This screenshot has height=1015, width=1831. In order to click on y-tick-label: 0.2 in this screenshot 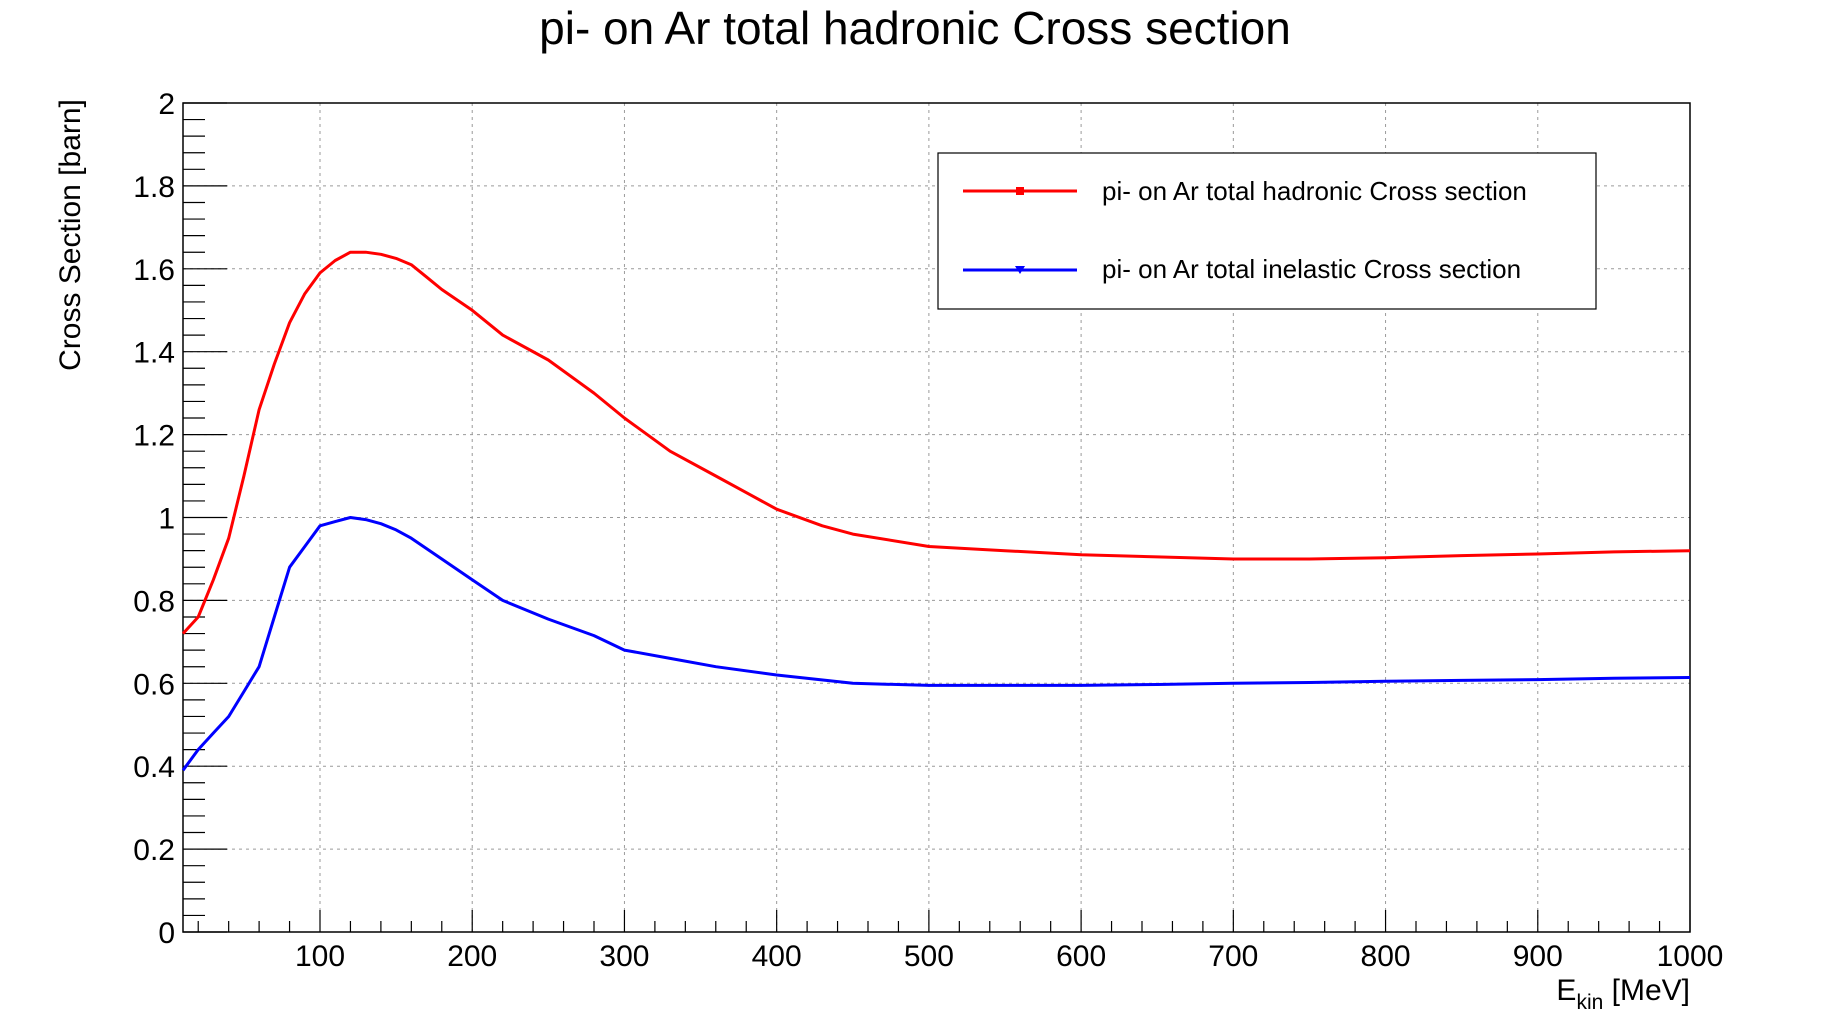, I will do `click(154, 850)`.